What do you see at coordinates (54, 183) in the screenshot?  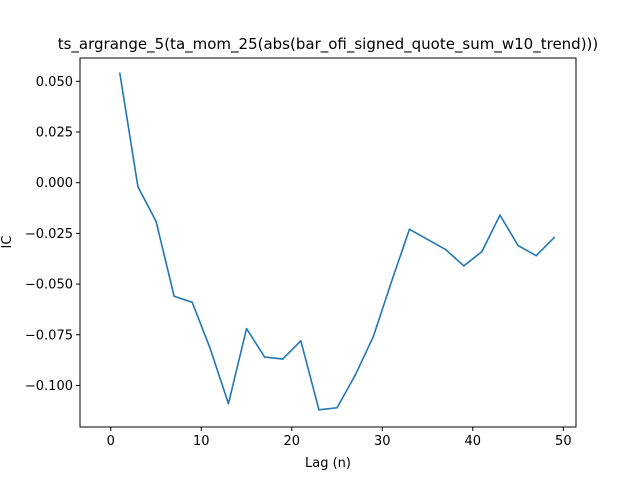 I see `y-tick-label: 0.000` at bounding box center [54, 183].